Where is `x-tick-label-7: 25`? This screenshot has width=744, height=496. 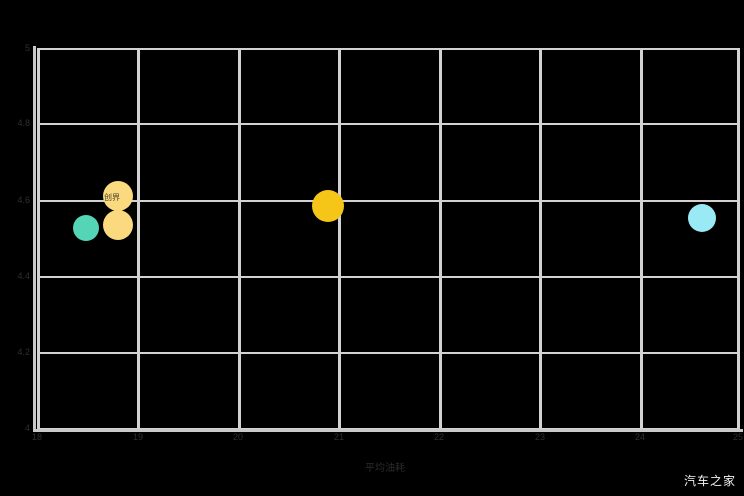 x-tick-label-7: 25 is located at coordinates (737, 437).